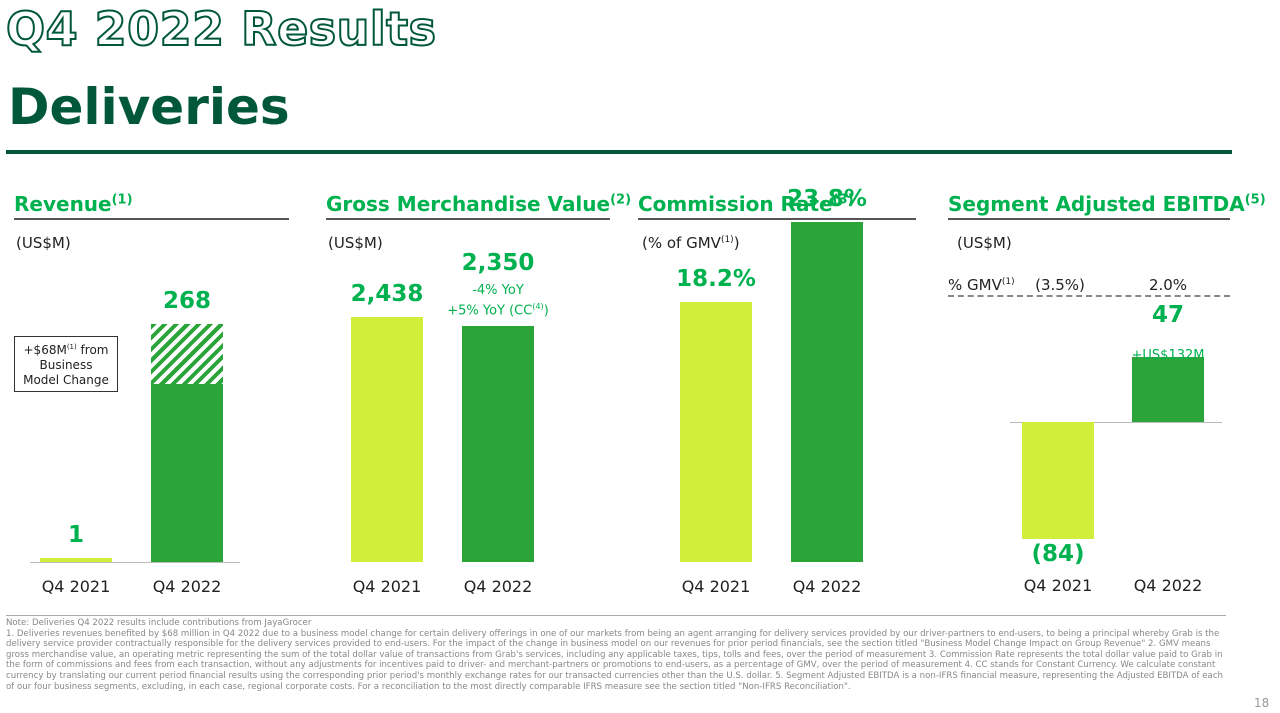  I want to click on revenue-title-rule, so click(151, 219).